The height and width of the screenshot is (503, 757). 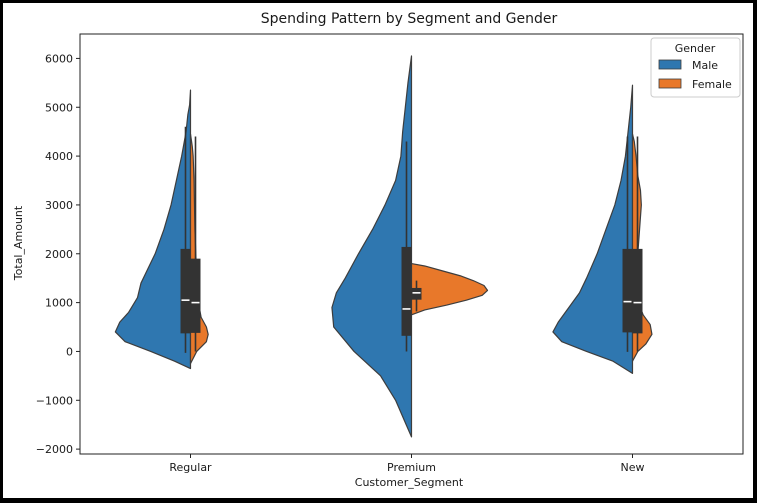 I want to click on x-tick-label: Regular, so click(x=190, y=467).